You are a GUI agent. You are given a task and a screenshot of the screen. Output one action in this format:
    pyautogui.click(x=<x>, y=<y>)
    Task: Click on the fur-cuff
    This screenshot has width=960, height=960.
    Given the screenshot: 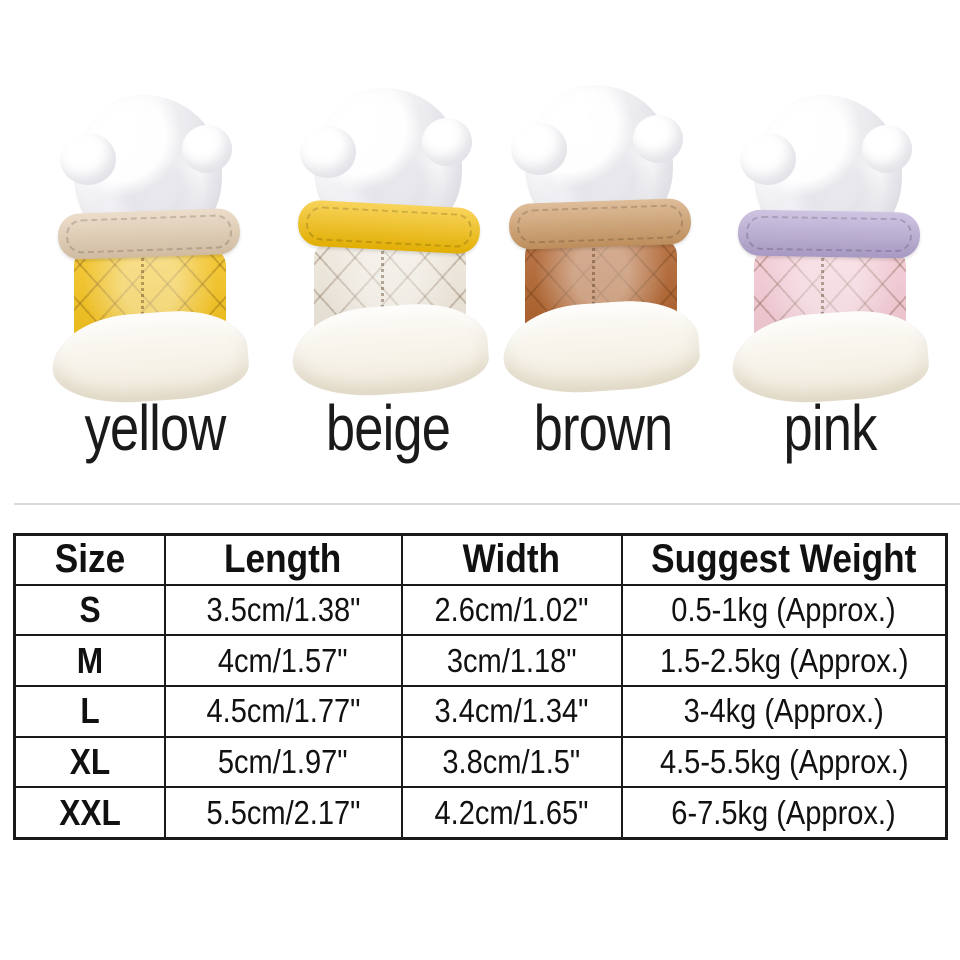 What is the action you would take?
    pyautogui.click(x=146, y=174)
    